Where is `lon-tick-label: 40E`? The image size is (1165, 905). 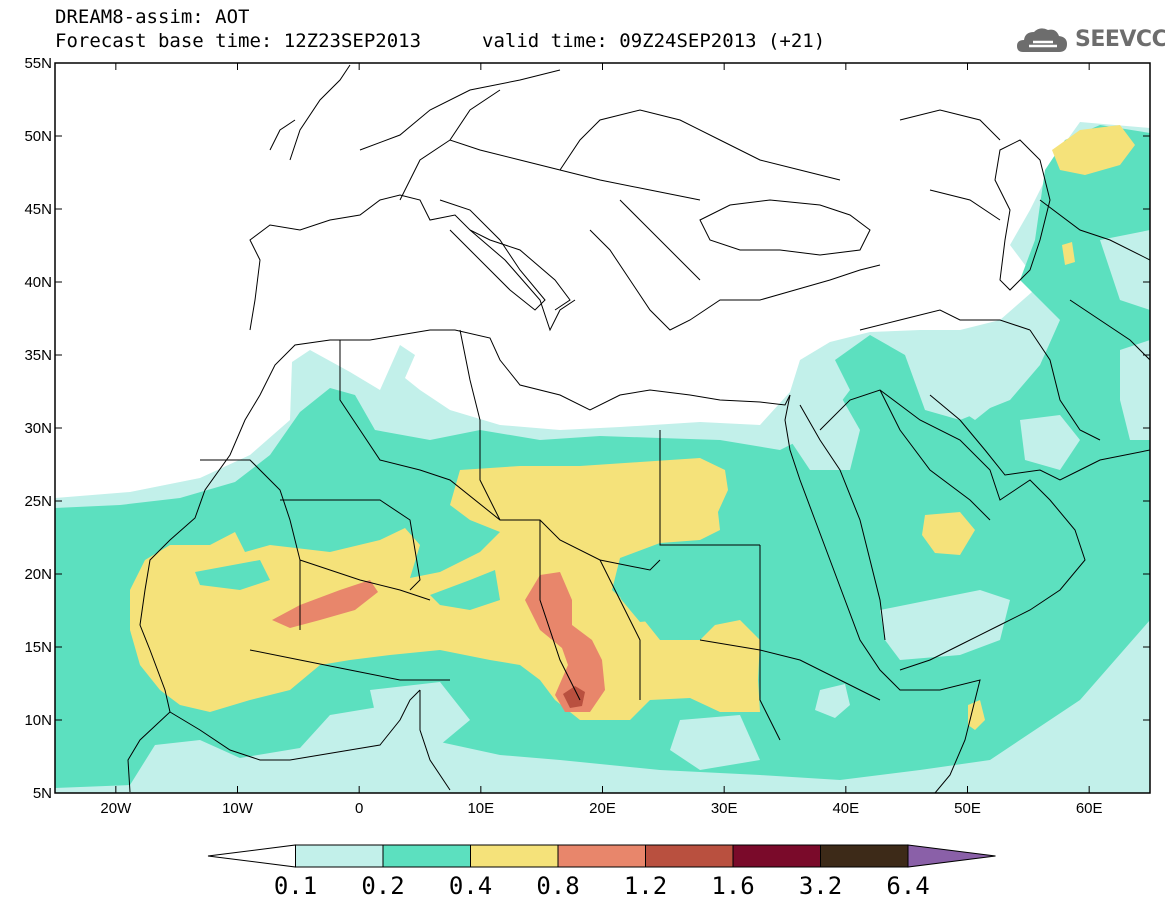 lon-tick-label: 40E is located at coordinates (845, 808).